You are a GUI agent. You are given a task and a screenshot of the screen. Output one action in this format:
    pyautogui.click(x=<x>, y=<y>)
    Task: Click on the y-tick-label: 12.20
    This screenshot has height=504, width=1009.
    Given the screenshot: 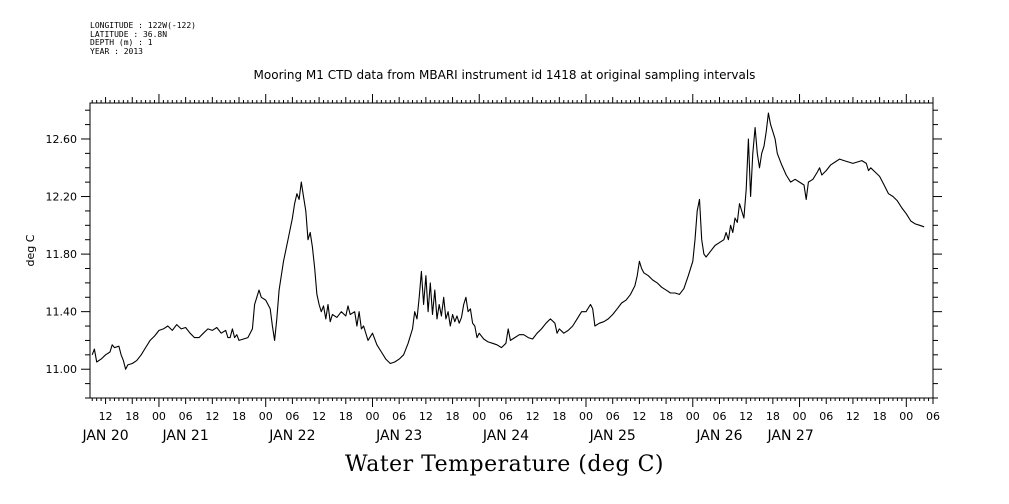 What is the action you would take?
    pyautogui.click(x=62, y=197)
    